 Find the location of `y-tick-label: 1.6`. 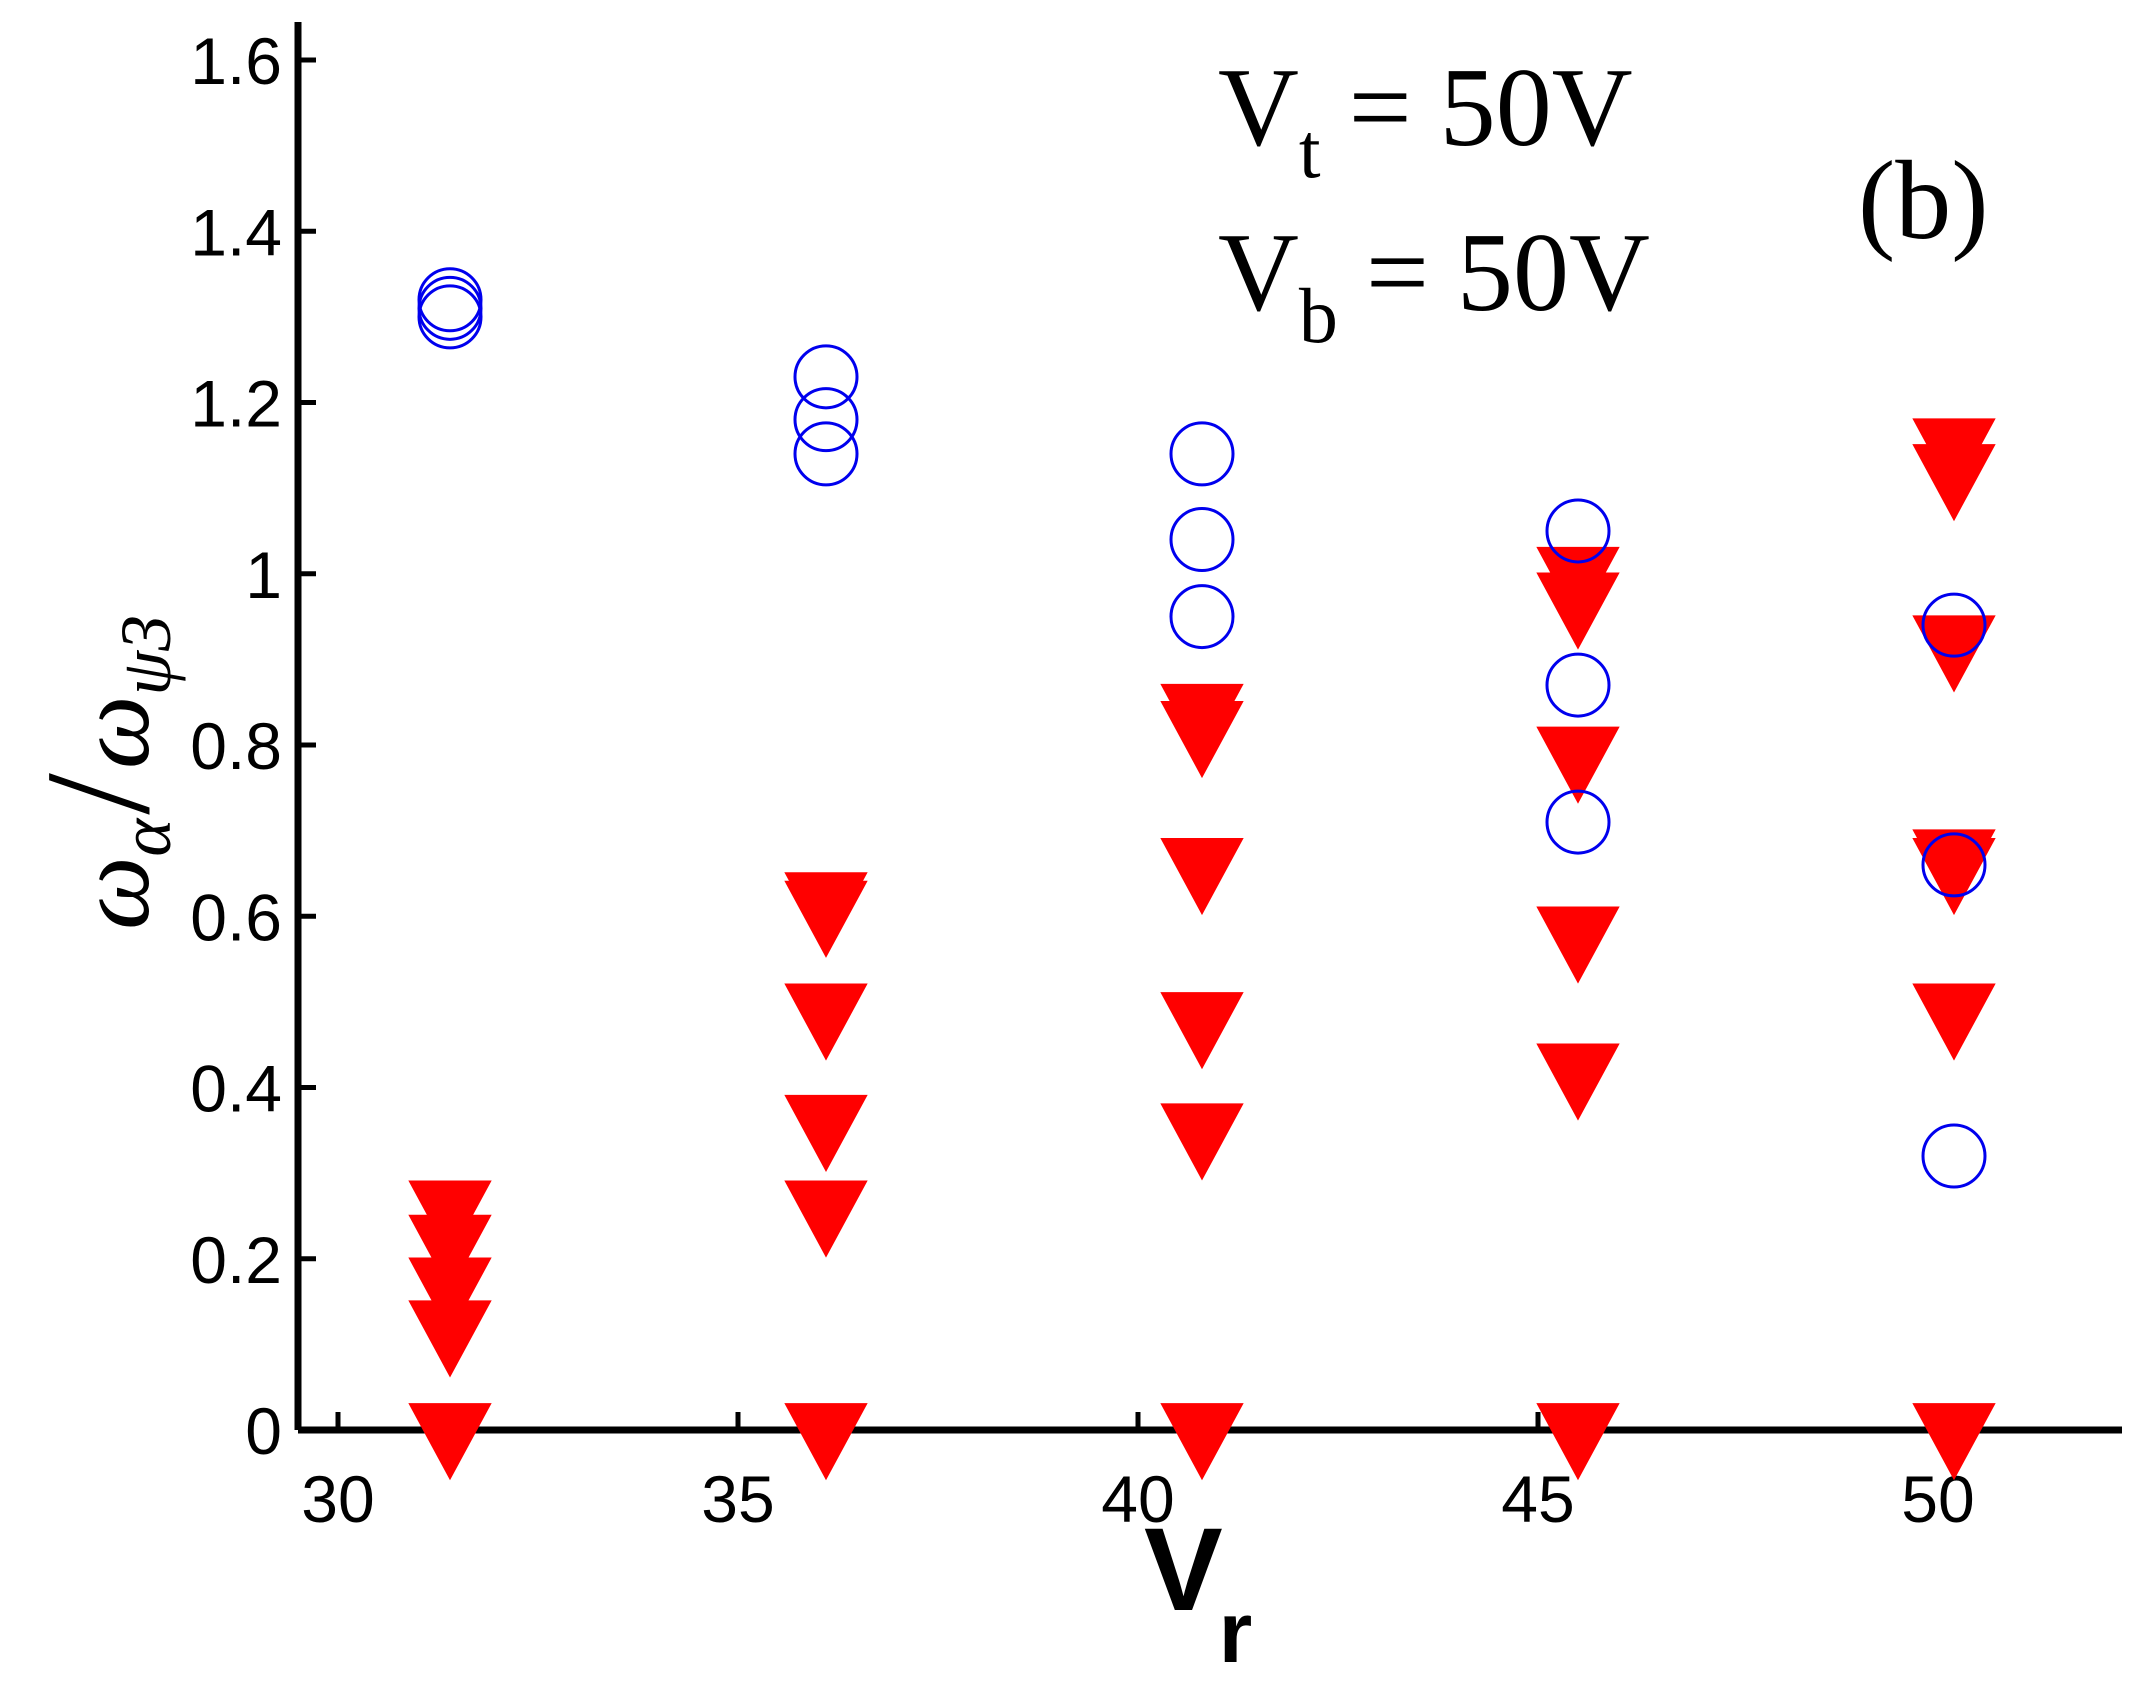

y-tick-label: 1.6 is located at coordinates (236, 61).